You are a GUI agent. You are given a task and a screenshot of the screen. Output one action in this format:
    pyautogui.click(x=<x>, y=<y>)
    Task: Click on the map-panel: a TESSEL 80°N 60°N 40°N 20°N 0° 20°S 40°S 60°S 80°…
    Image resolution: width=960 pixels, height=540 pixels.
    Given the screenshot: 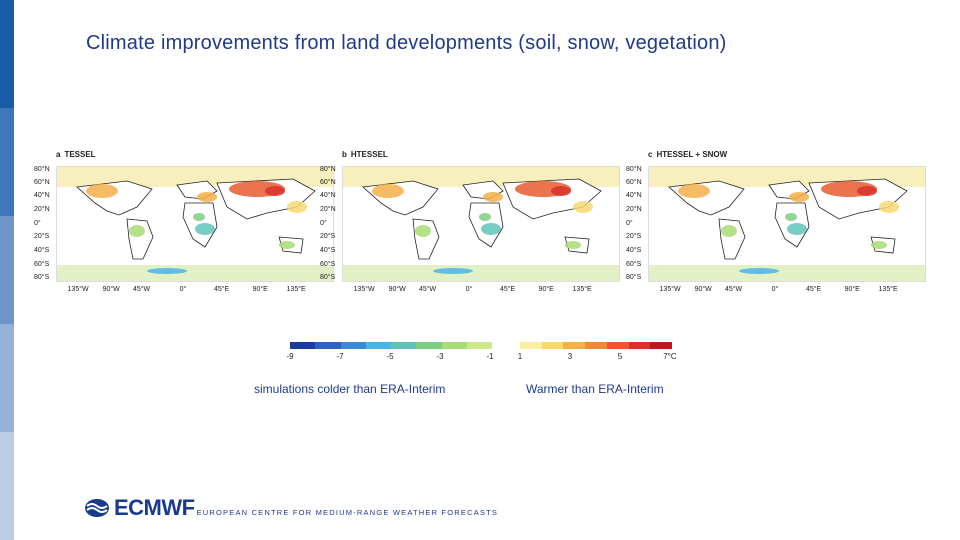 What is the action you would take?
    pyautogui.click(x=184, y=225)
    